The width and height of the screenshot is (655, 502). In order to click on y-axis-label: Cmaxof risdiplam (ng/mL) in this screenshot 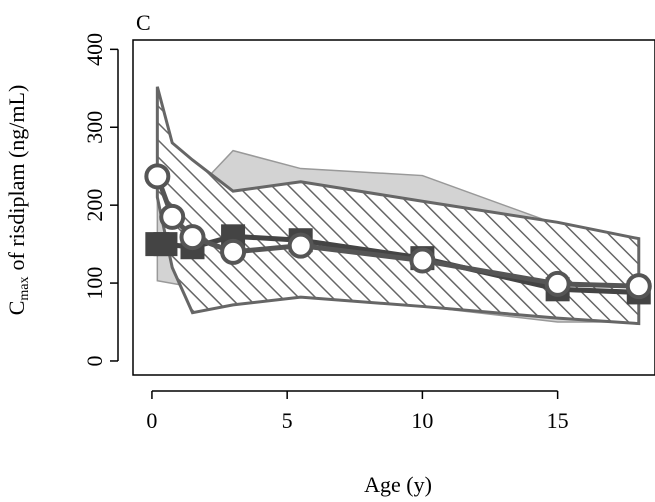, I will do `click(18, 200)`.